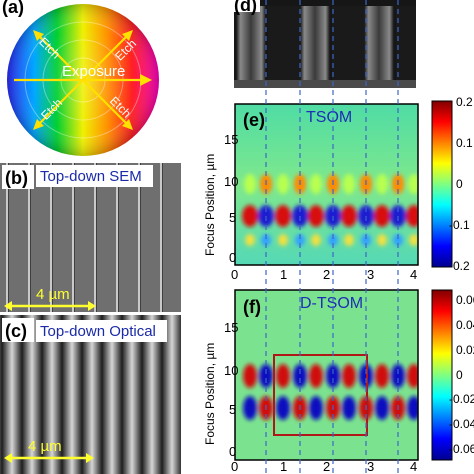 The image size is (474, 474). What do you see at coordinates (232, 257) in the screenshot?
I see `ytick-e-0: 0` at bounding box center [232, 257].